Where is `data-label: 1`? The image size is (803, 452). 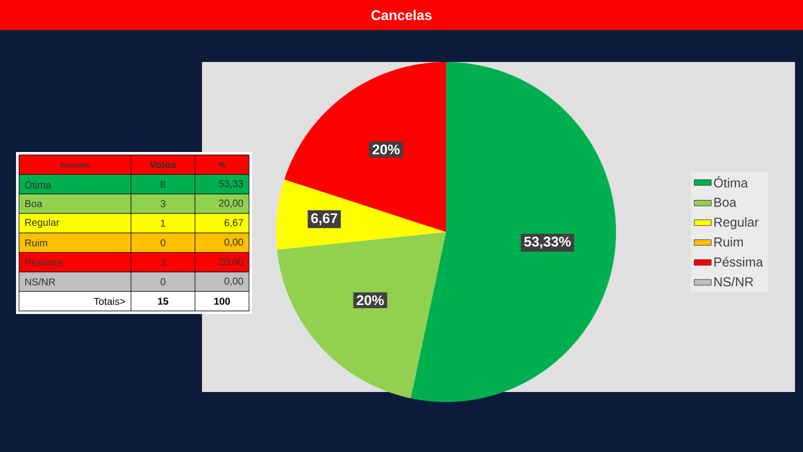
data-label: 1 is located at coordinates (163, 223).